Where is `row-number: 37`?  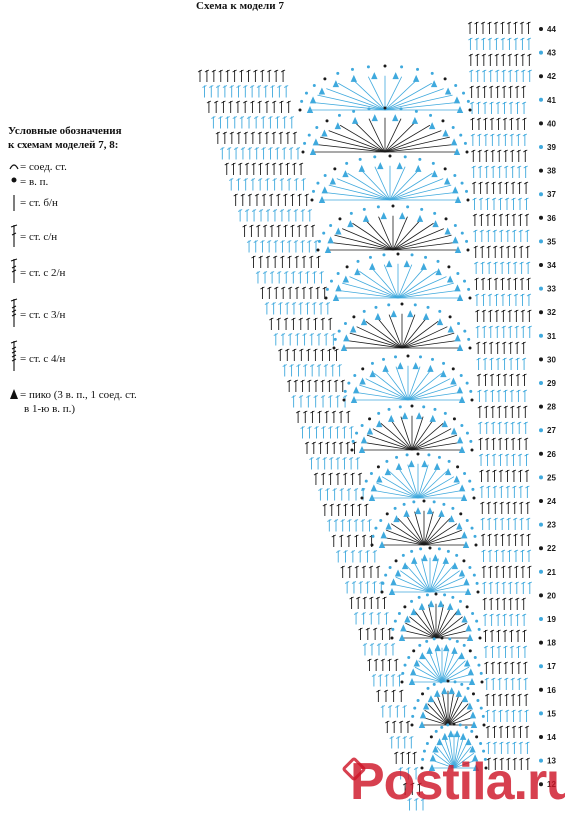 row-number: 37 is located at coordinates (551, 194).